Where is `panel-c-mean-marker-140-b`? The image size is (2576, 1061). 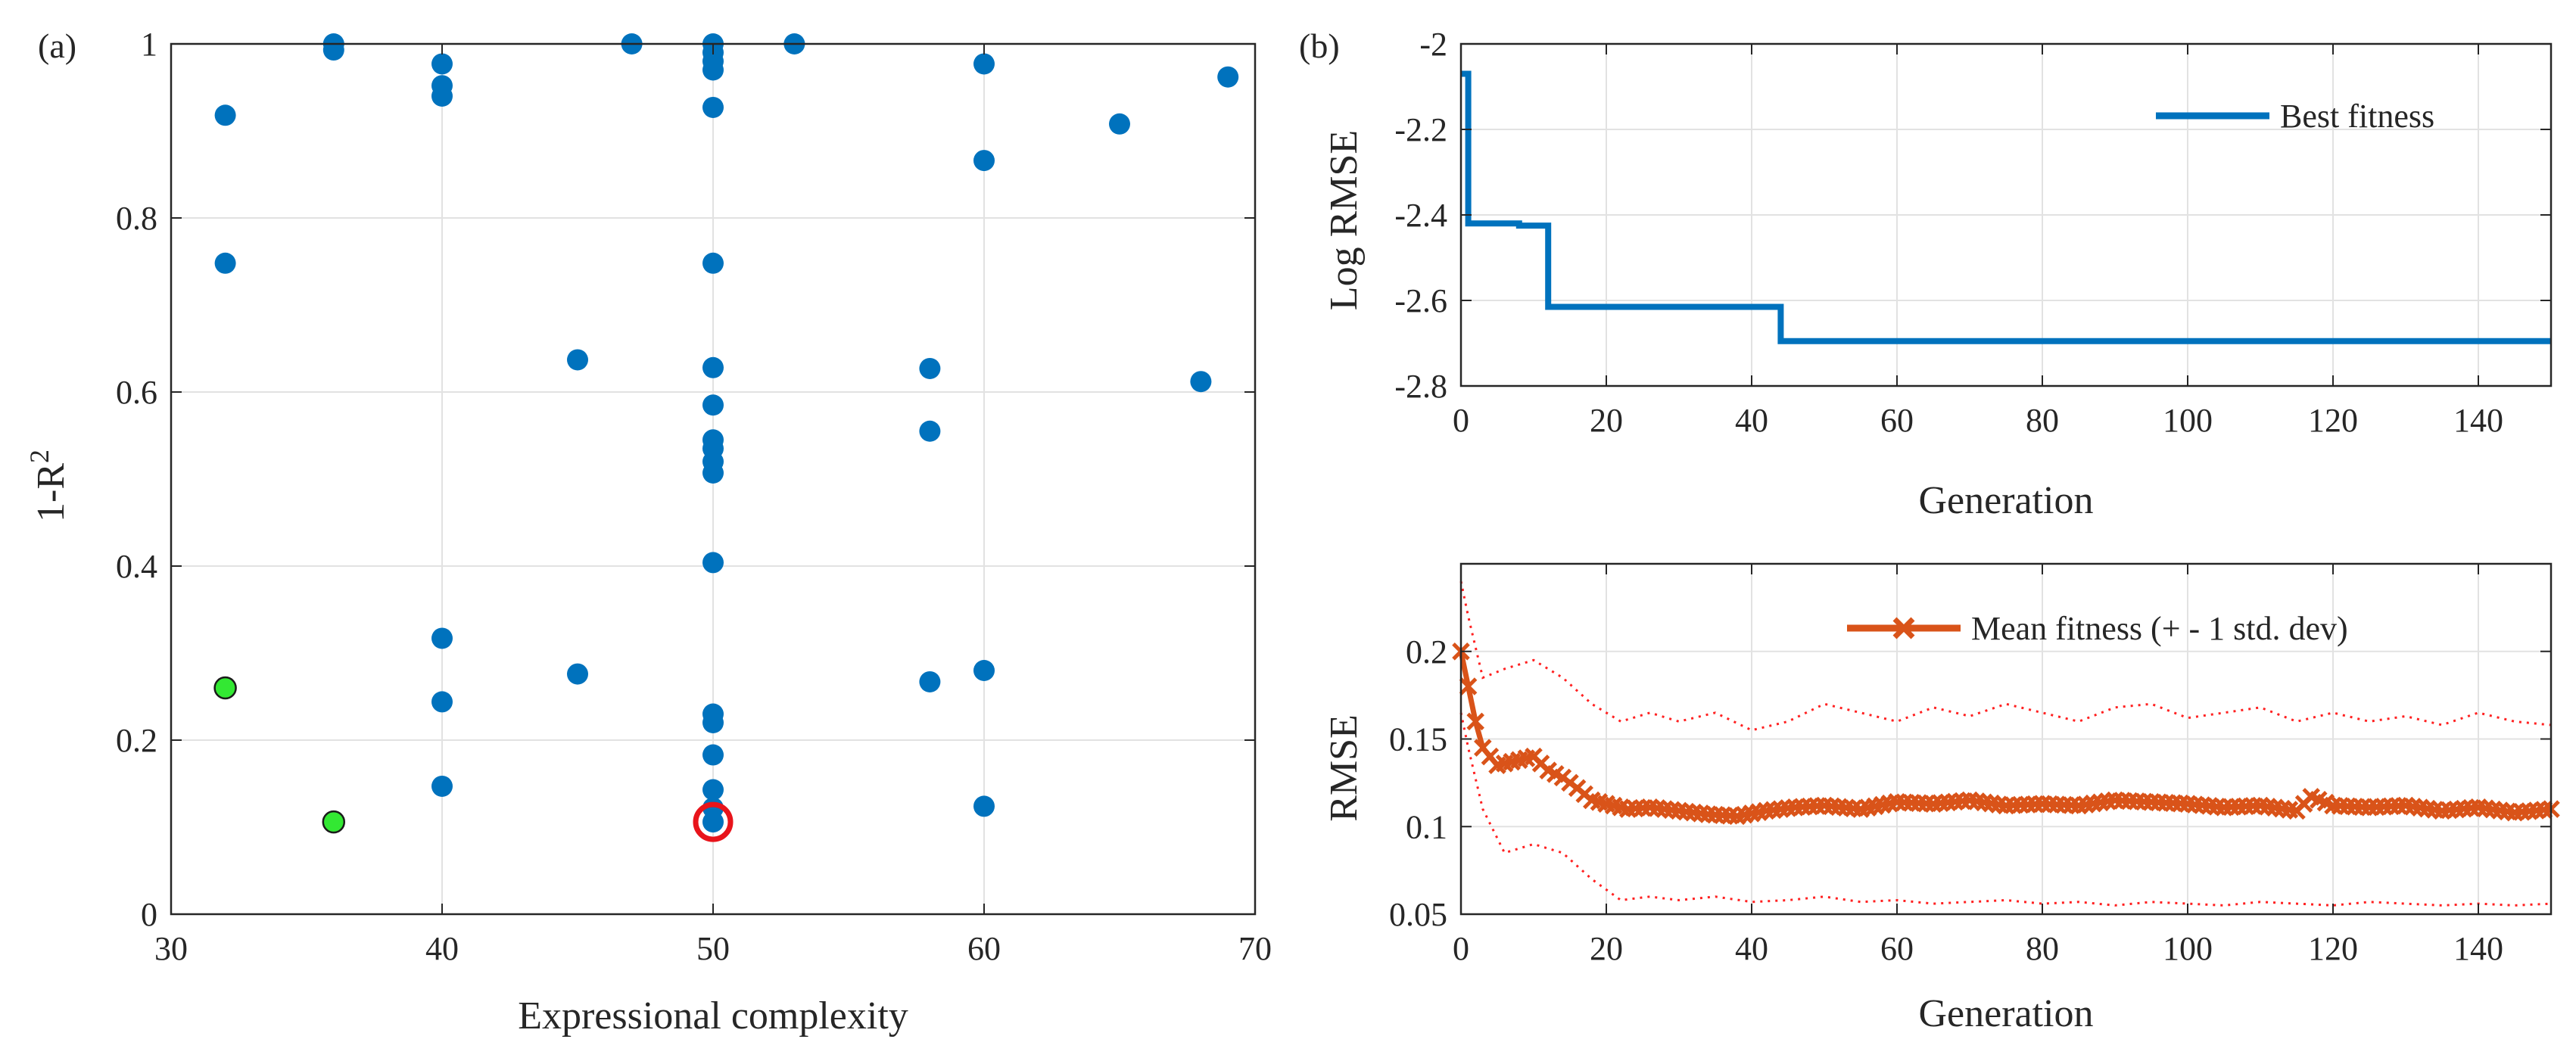 panel-c-mean-marker-140-b is located at coordinates (2478, 808).